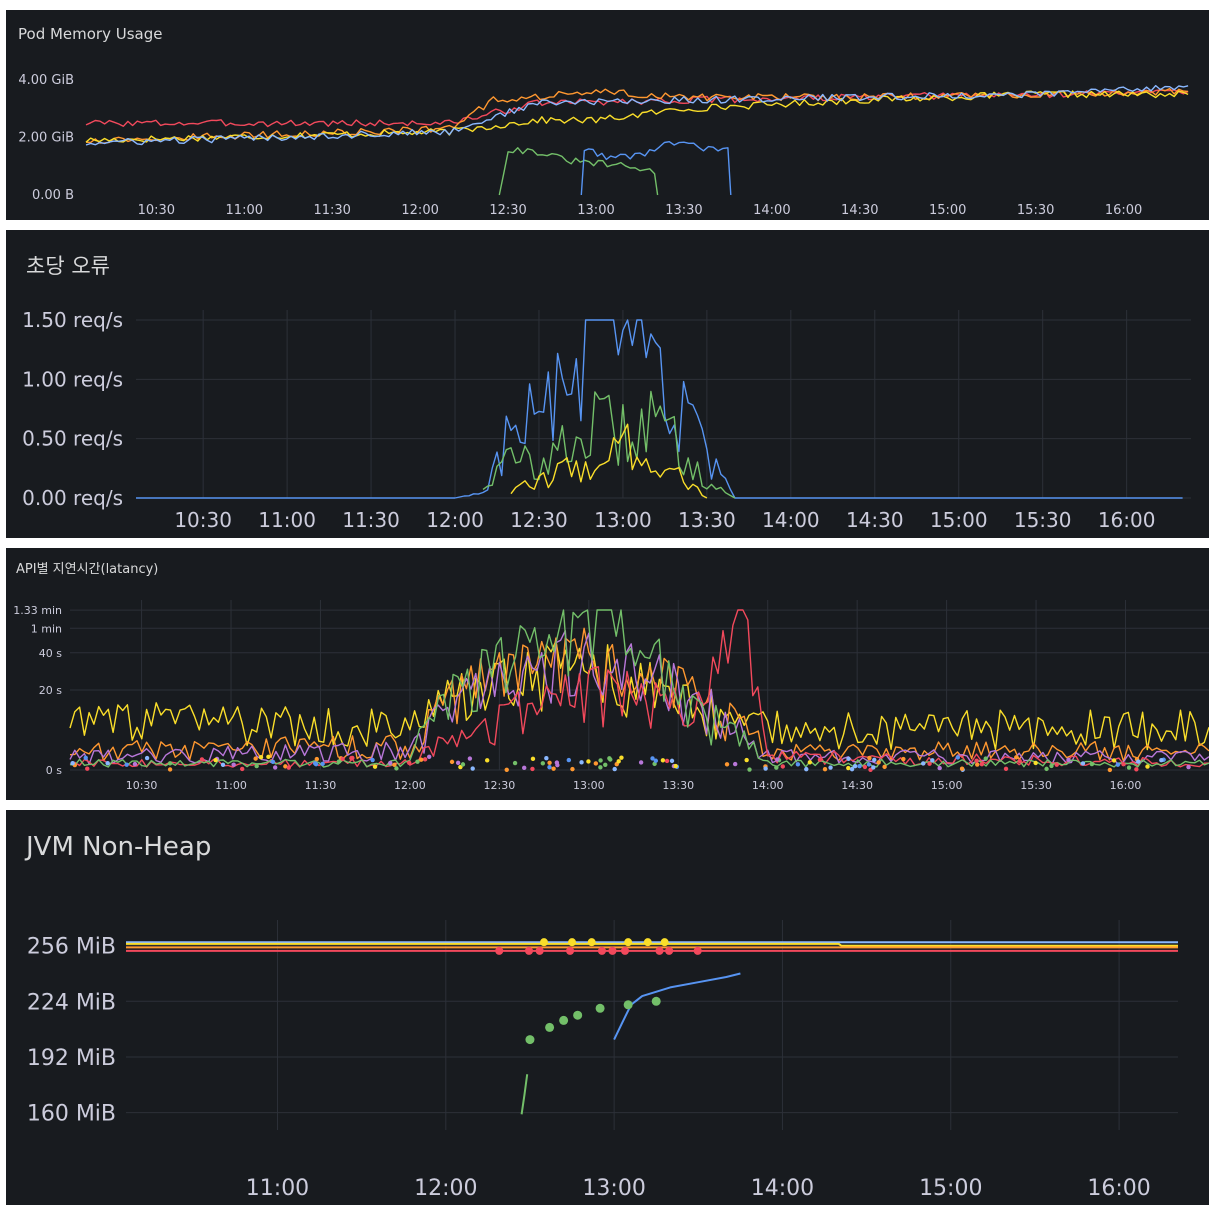  Describe the element at coordinates (37, 610) in the screenshot. I see `y-tick-label: 1.33 min` at that location.